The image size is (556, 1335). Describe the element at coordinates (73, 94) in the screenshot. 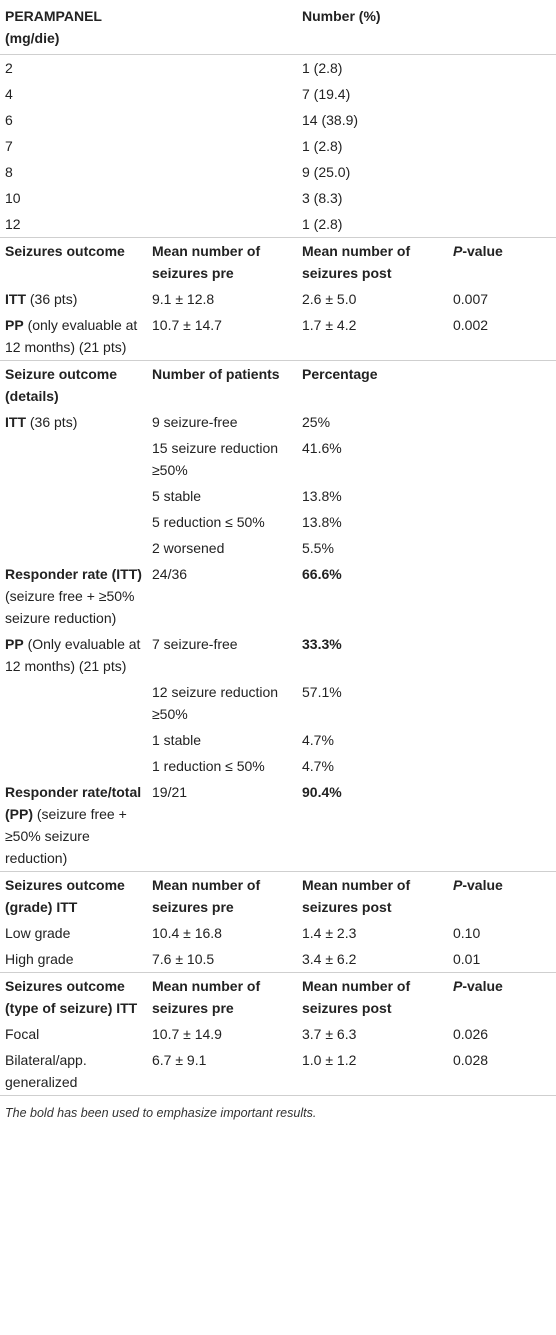

I see `table-cell: 4` at that location.